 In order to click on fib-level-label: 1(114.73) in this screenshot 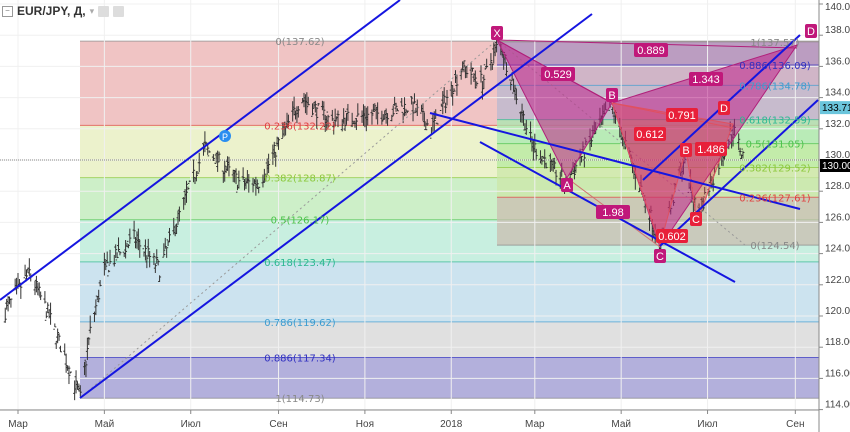, I will do `click(299, 399)`.